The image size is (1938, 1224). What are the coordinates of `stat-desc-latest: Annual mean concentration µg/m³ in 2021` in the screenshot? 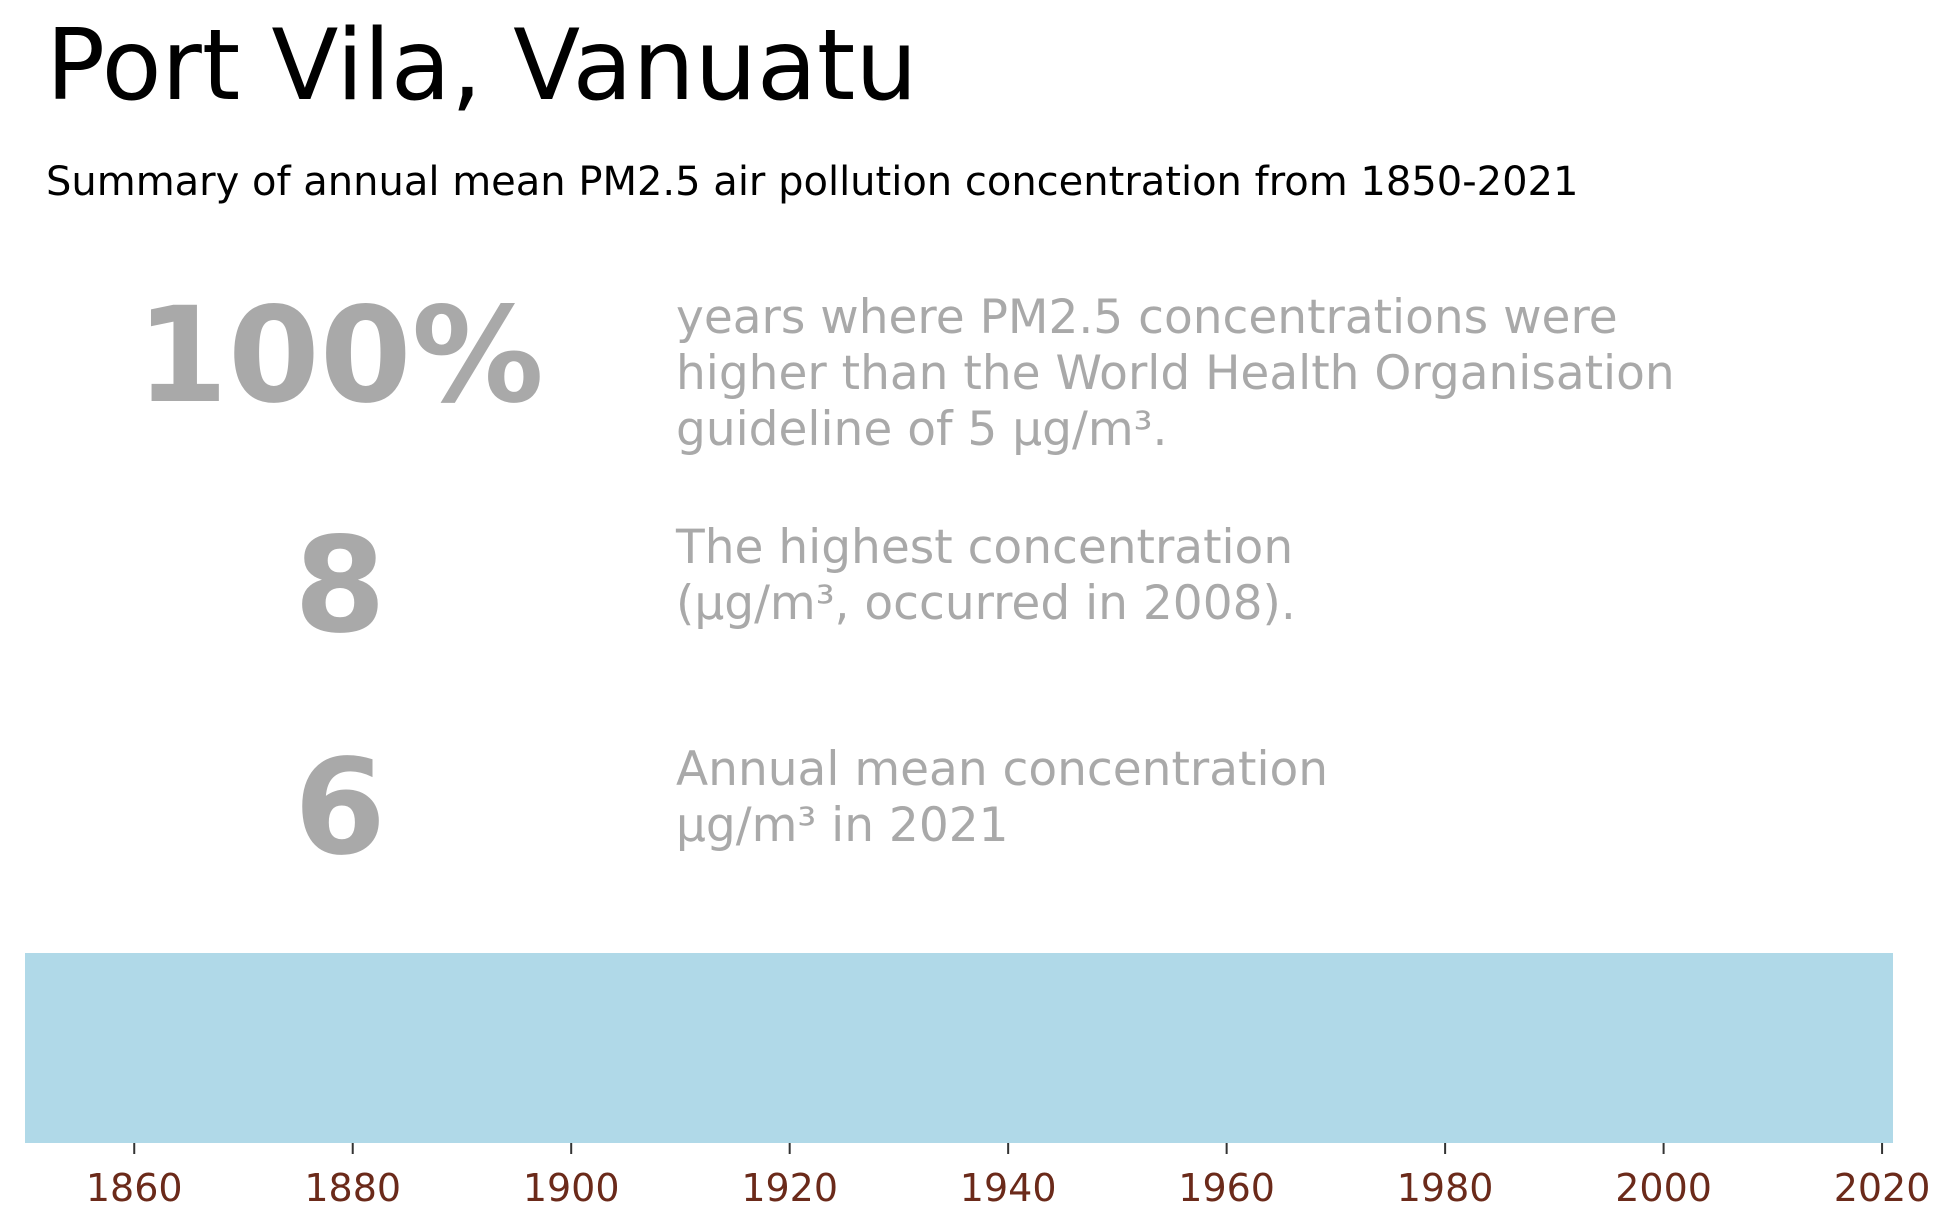 It's located at (1002, 797).